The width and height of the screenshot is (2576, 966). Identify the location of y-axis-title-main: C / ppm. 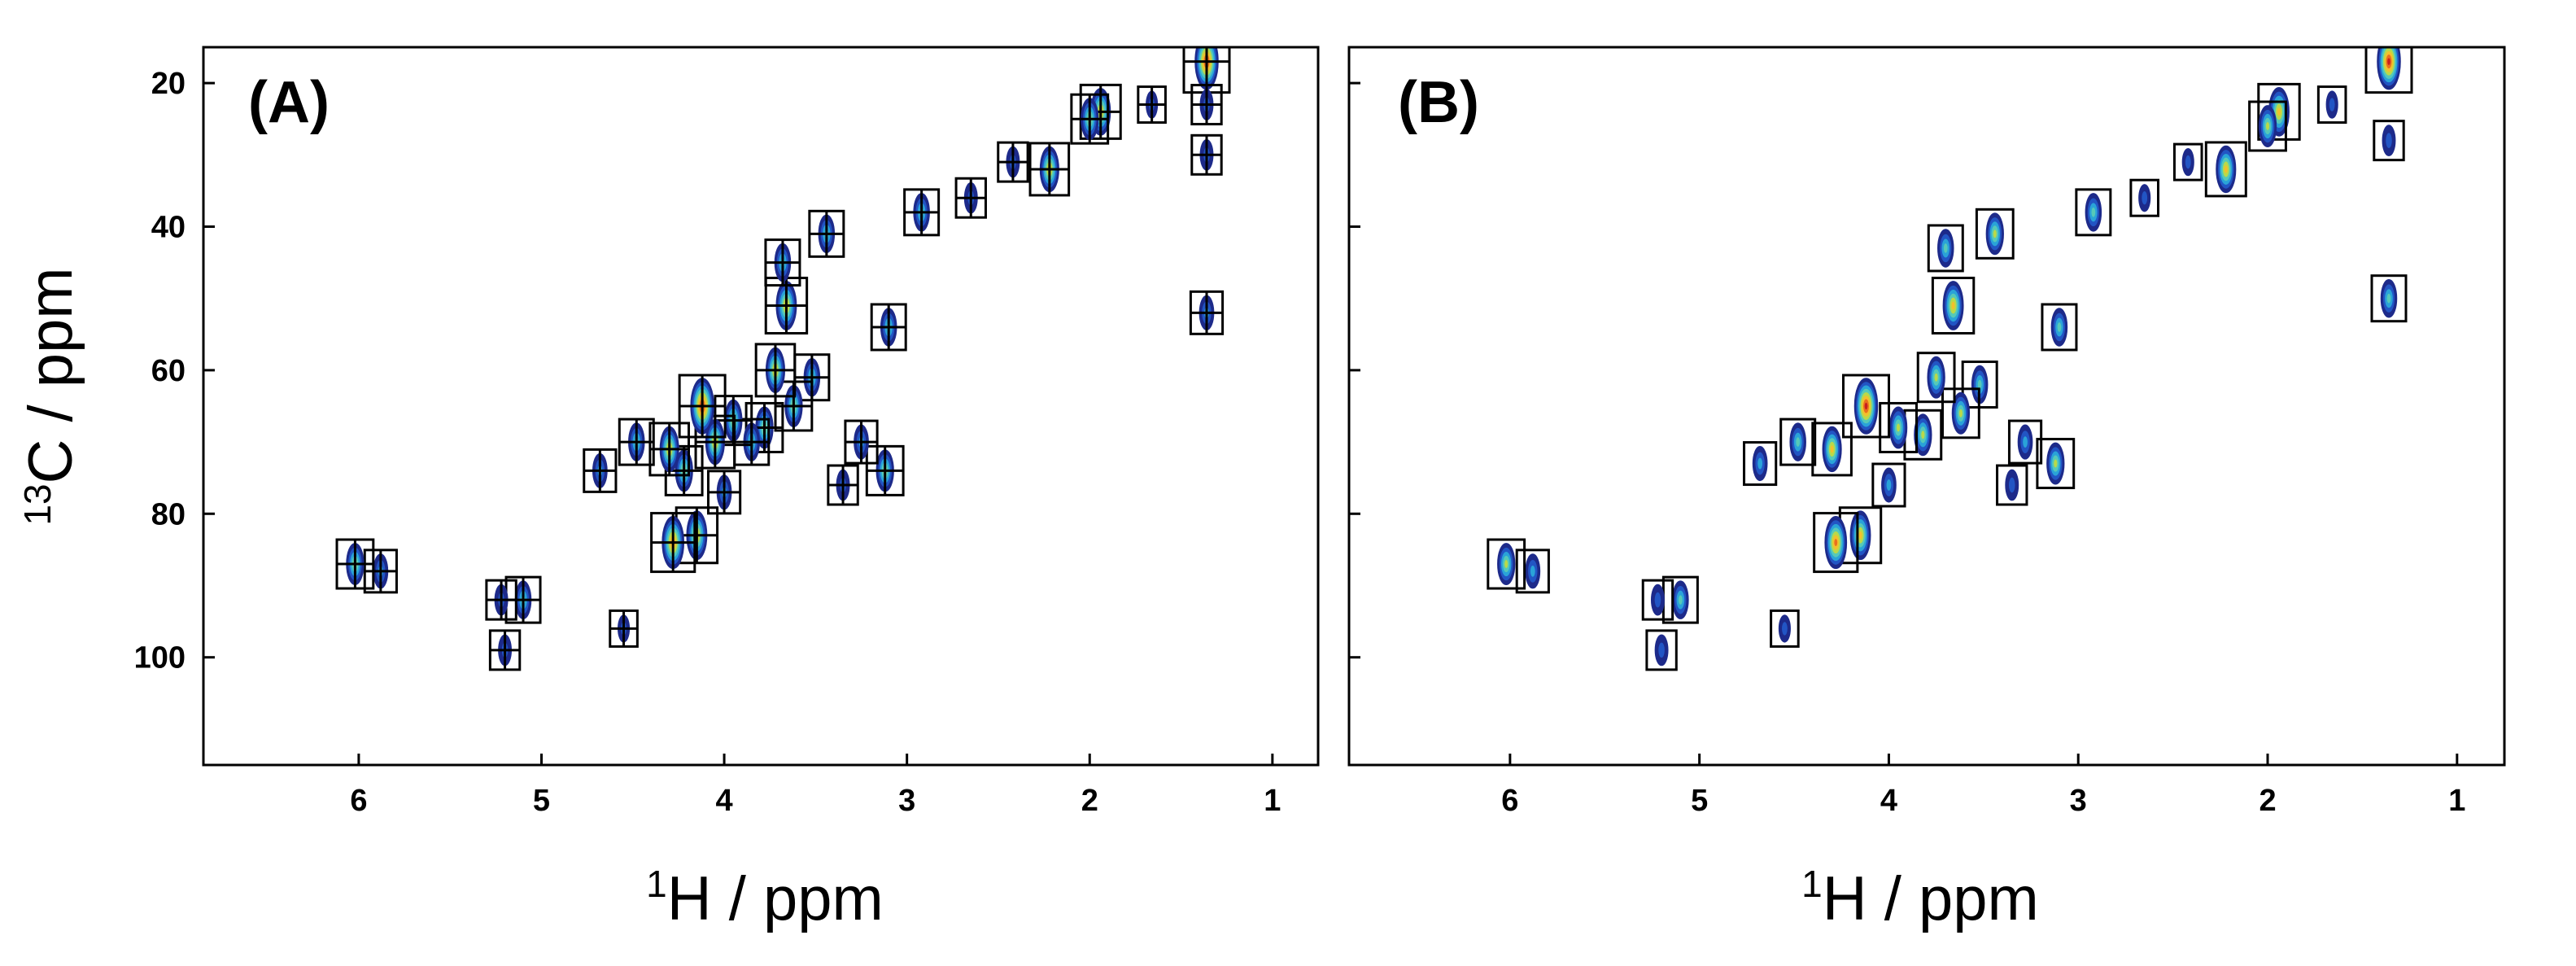
(50, 375).